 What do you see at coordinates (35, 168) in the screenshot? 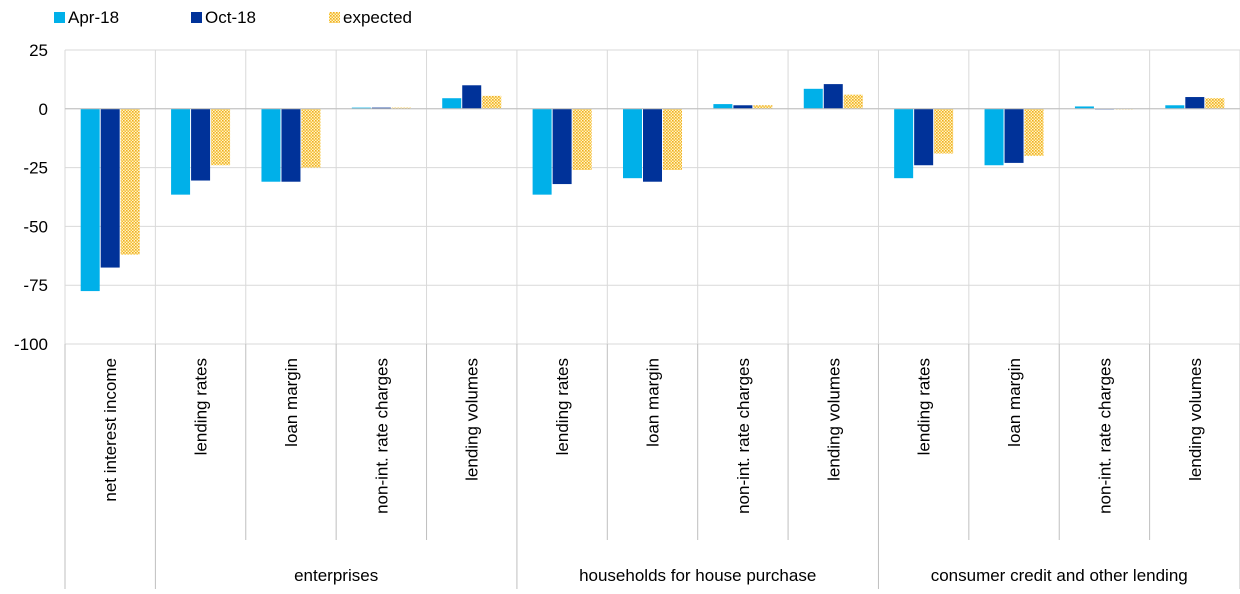
I see `y-tick-label: -25` at bounding box center [35, 168].